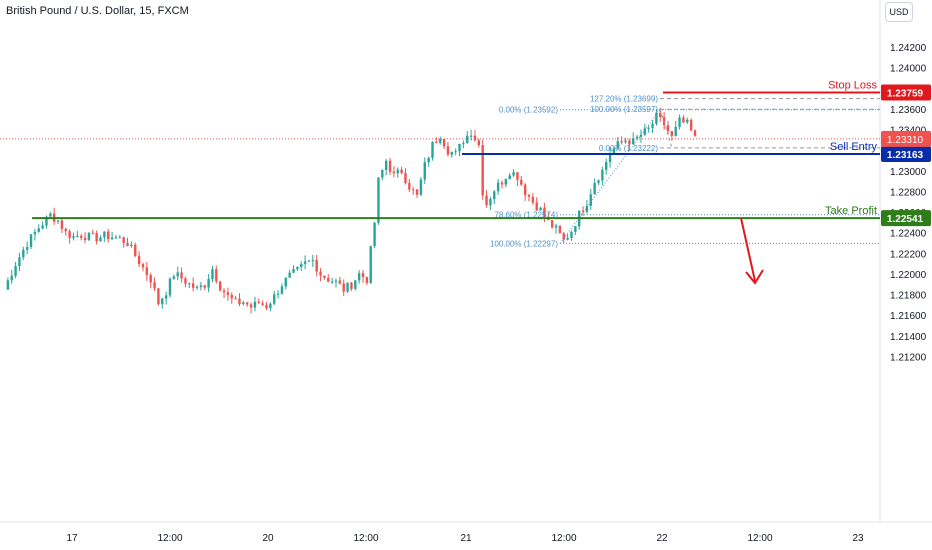 The width and height of the screenshot is (932, 550). What do you see at coordinates (905, 93) in the screenshot?
I see `level-price-text: 1.23759` at bounding box center [905, 93].